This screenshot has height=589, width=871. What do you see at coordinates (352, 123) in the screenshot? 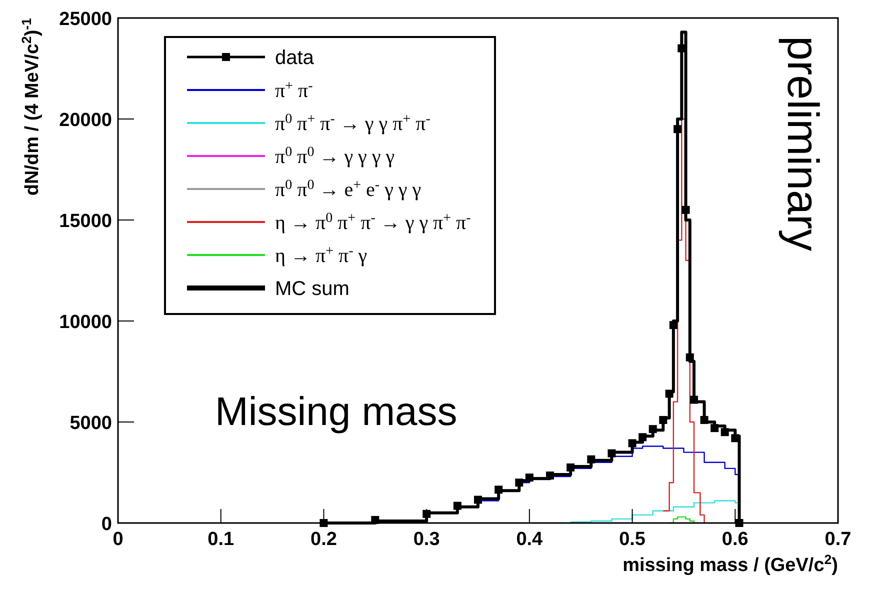
I see `text: π$^{0}$ π$^{+}$ π$^{-}$ → γ γ π$^{+}$ π$^{-}$` at bounding box center [352, 123].